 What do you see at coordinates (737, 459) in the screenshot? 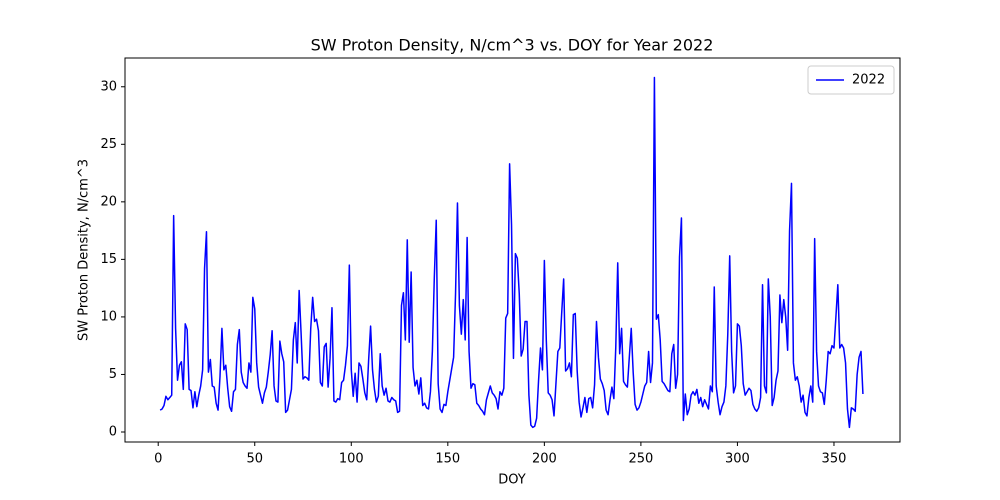
I see `x-tick-label: 300` at bounding box center [737, 459].